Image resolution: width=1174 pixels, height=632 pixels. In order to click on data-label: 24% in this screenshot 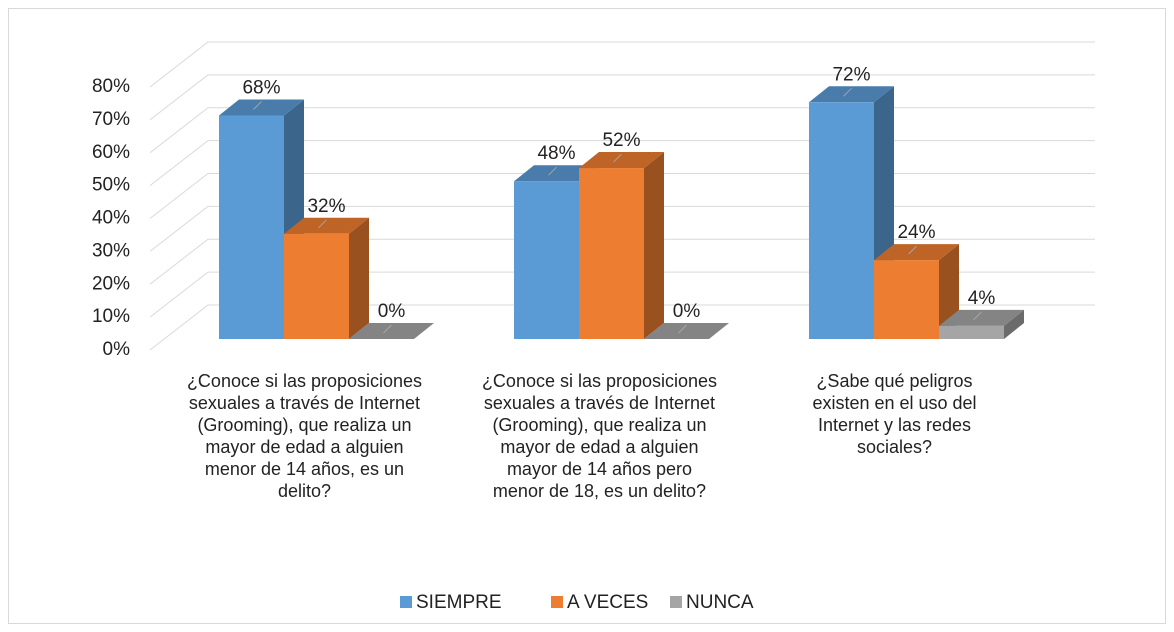, I will do `click(916, 232)`.